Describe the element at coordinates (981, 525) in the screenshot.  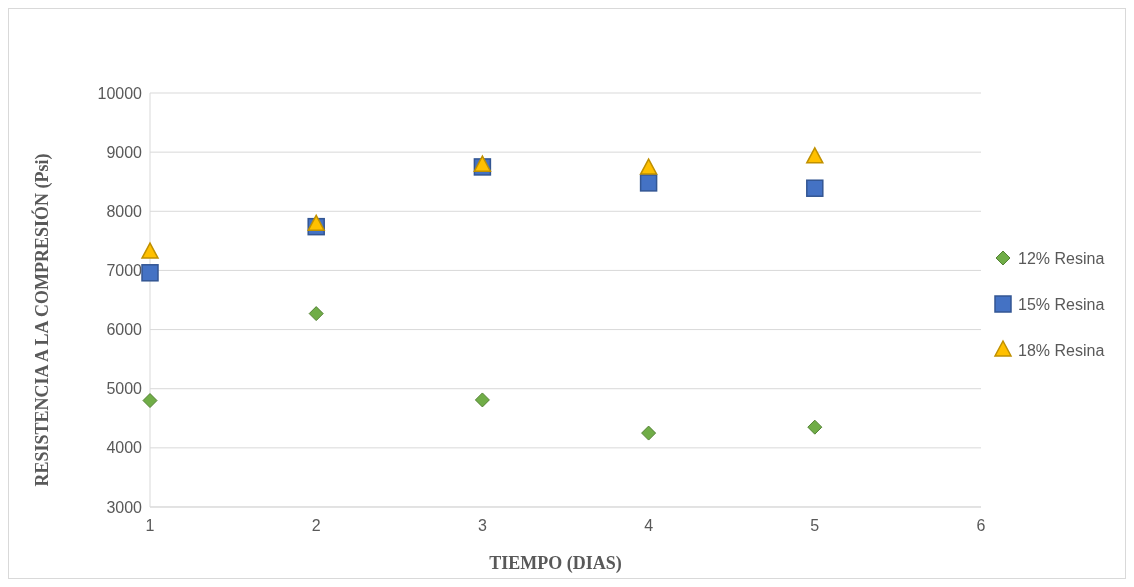
I see `x-tick-label: 6` at that location.